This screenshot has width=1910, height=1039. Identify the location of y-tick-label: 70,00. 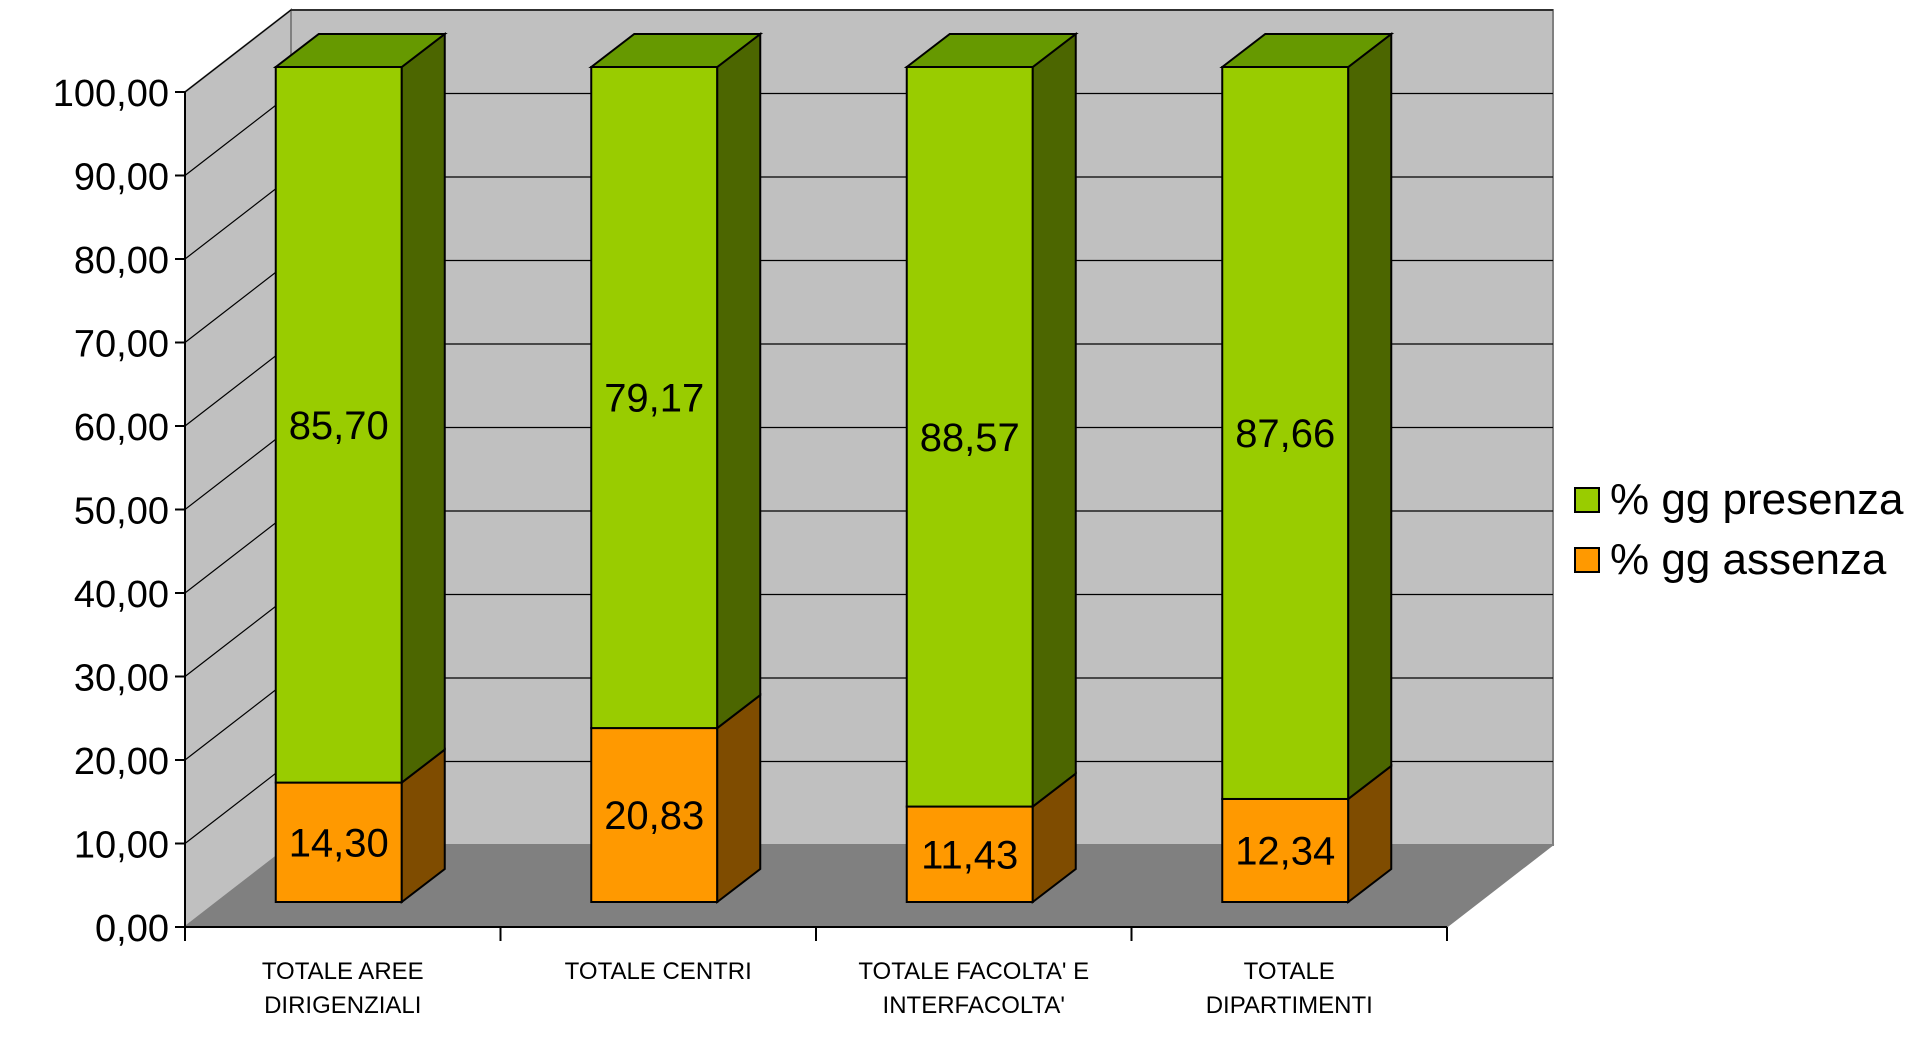
(121, 345).